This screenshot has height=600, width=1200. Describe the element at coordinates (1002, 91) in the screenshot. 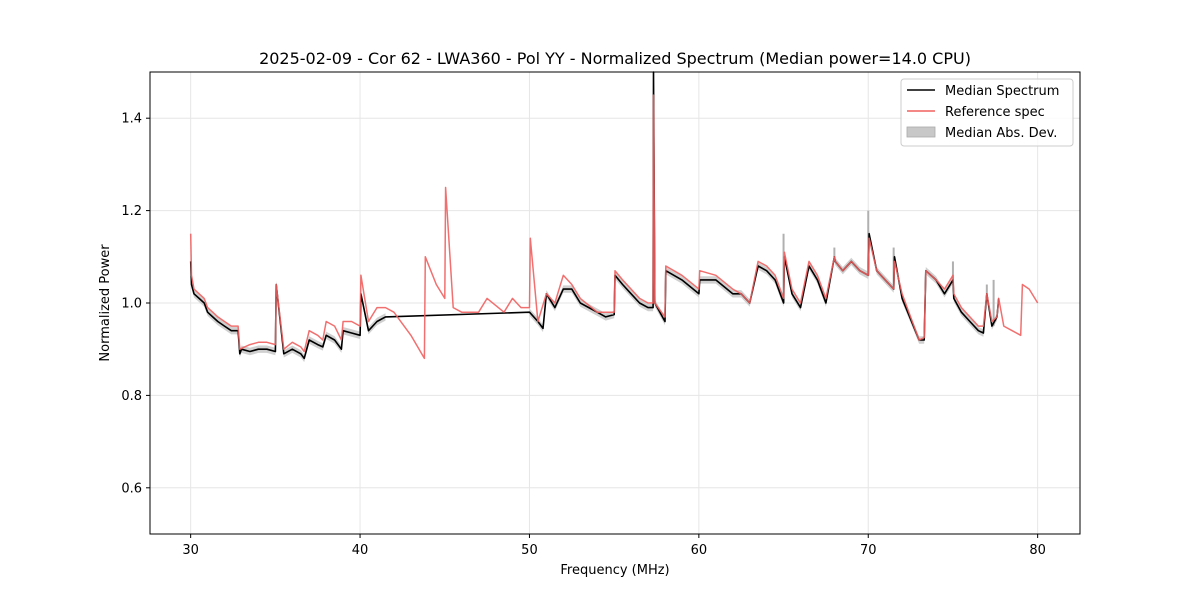

I see `legend-label-median: Median Spectrum` at that location.